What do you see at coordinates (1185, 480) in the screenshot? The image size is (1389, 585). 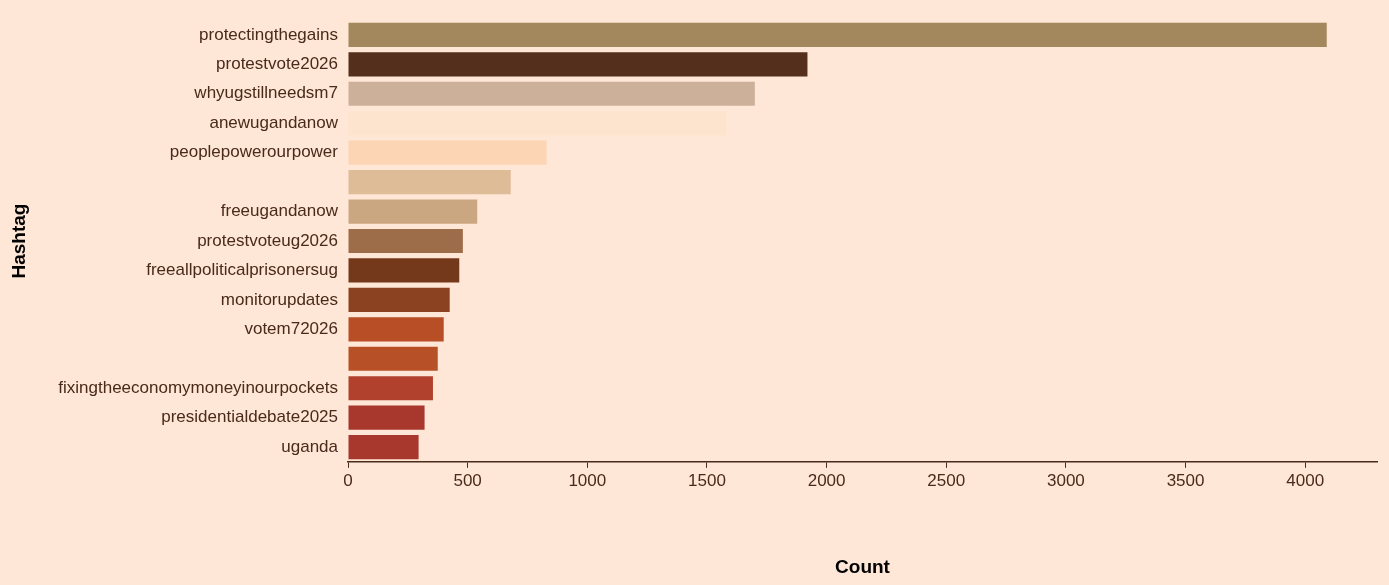 I see `x-tick-label: 3500` at bounding box center [1185, 480].